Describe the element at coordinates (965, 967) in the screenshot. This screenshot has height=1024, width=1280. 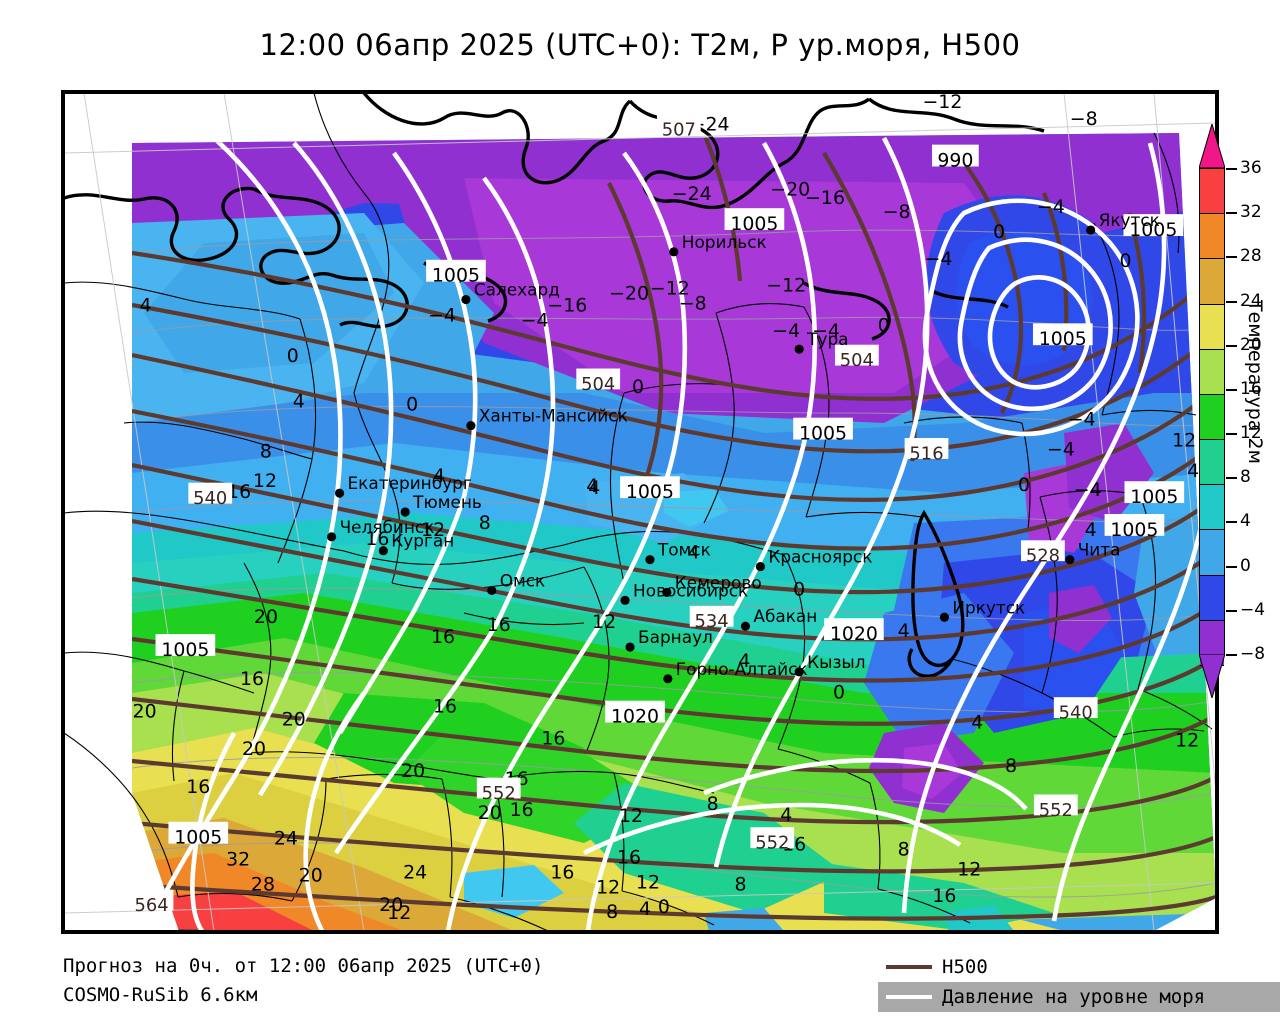
I see `legend-label-h500: H500` at that location.